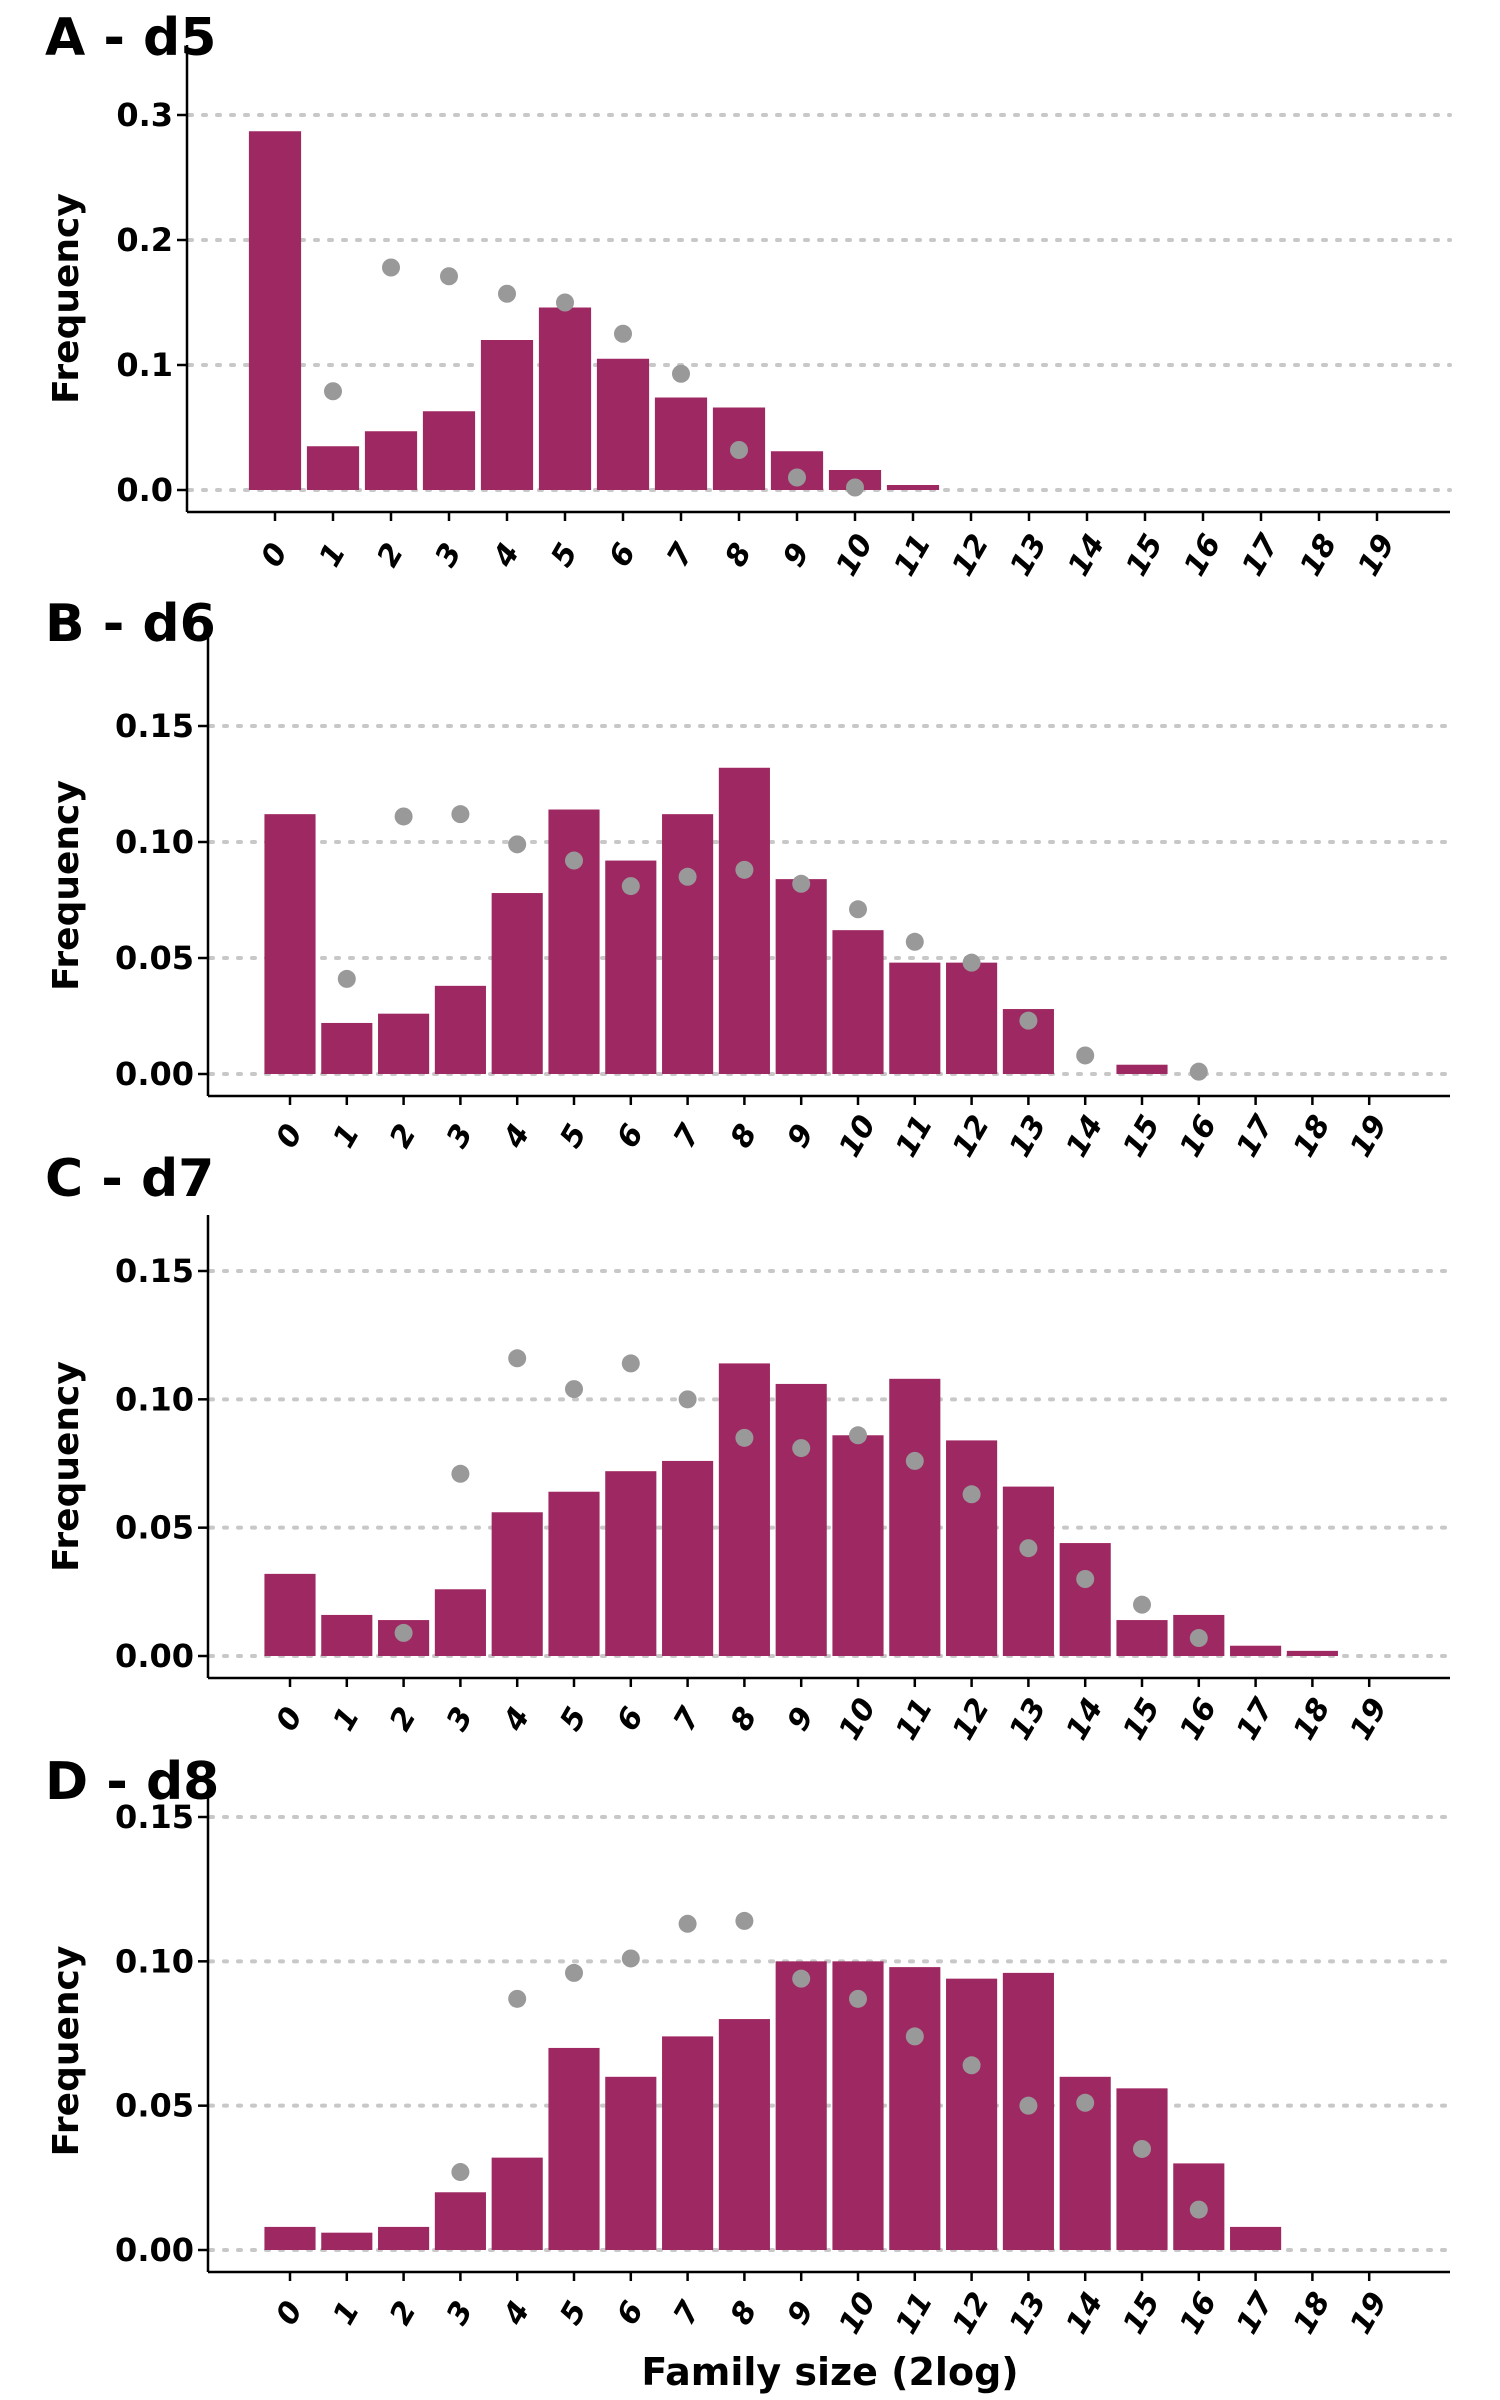 This screenshot has height=2400, width=1500. Describe the element at coordinates (154, 1074) in the screenshot. I see `y-tick-label: 0.00` at that location.